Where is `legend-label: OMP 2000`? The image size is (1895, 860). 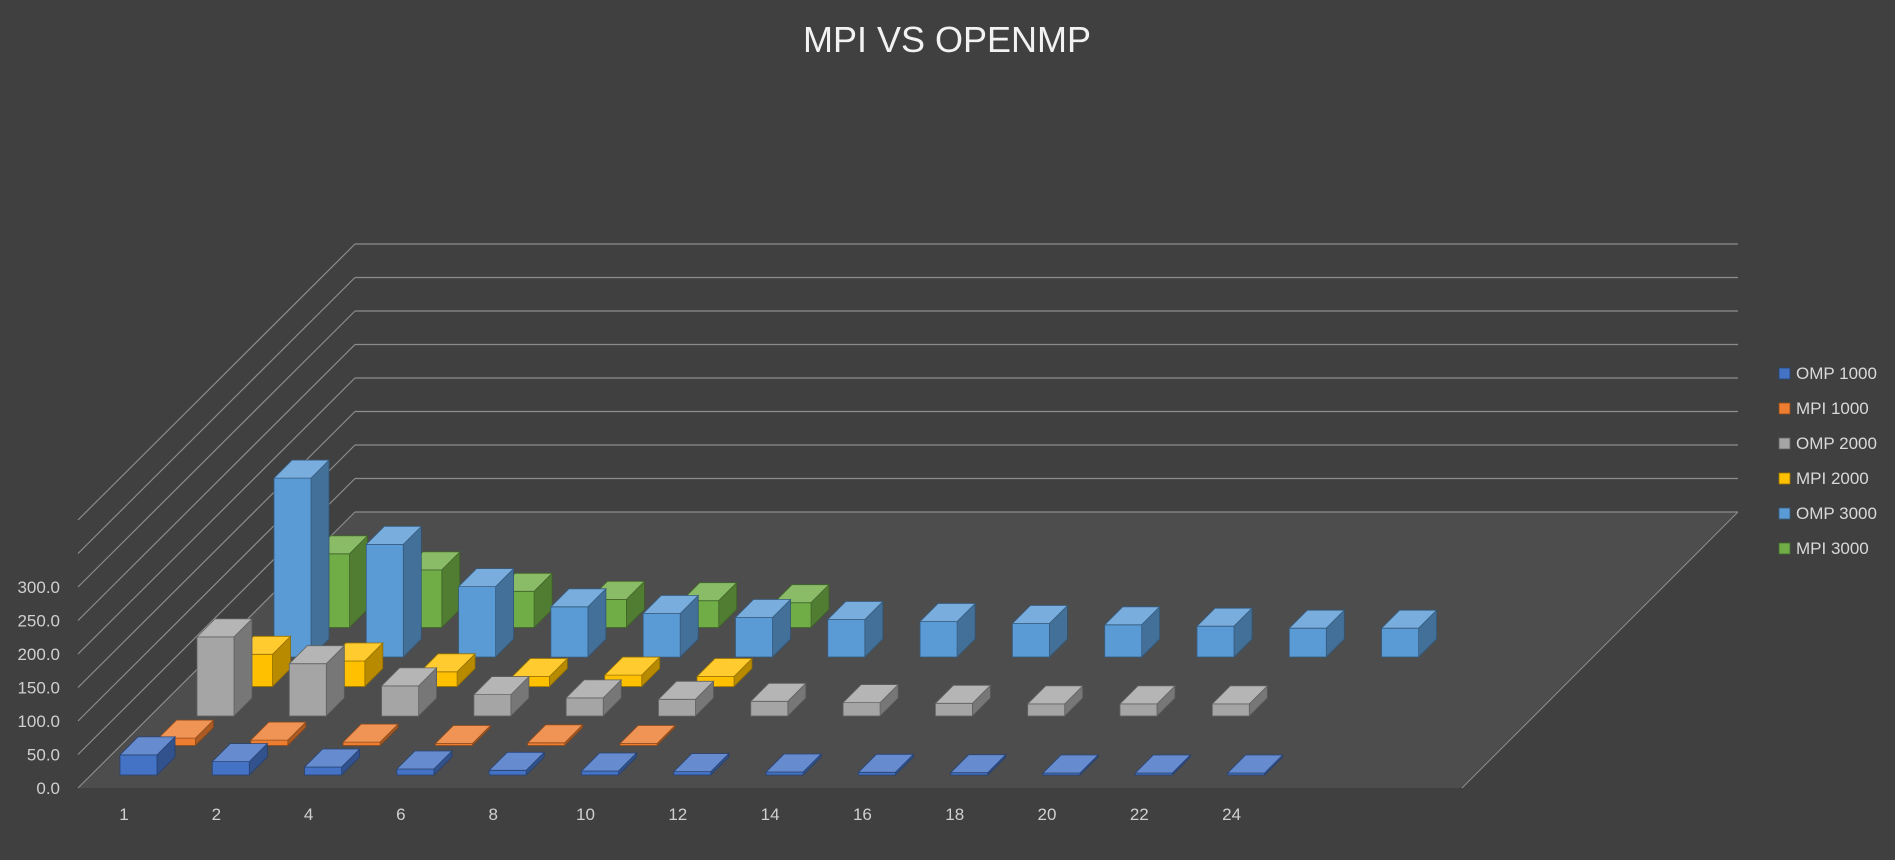 legend-label: OMP 2000 is located at coordinates (1836, 443).